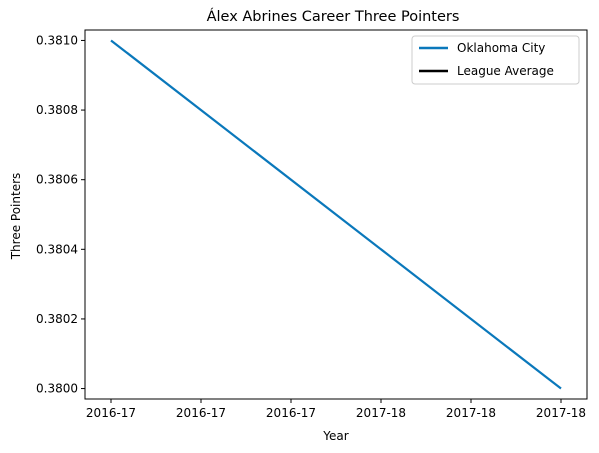  What do you see at coordinates (60, 214) in the screenshot?
I see `y-axis: 0.3800 0.3802 0.3804 0.3806 0.3808 0.3810` at bounding box center [60, 214].